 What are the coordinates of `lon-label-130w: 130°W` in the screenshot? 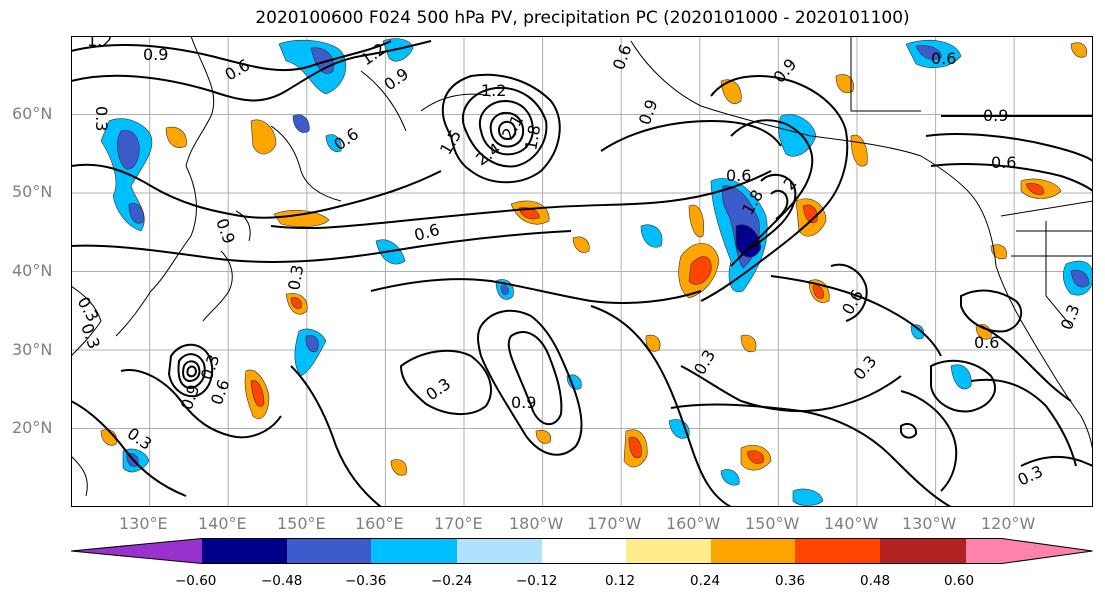 It's located at (929, 523).